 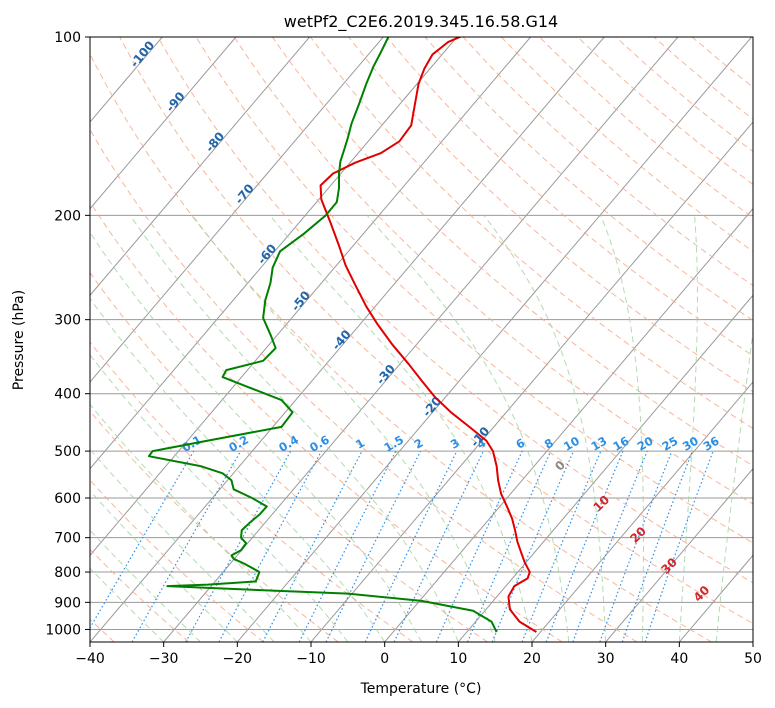 I want to click on y-axis: 100 200 300 400 500 600 700 800 900 1000, so click(x=67, y=334).